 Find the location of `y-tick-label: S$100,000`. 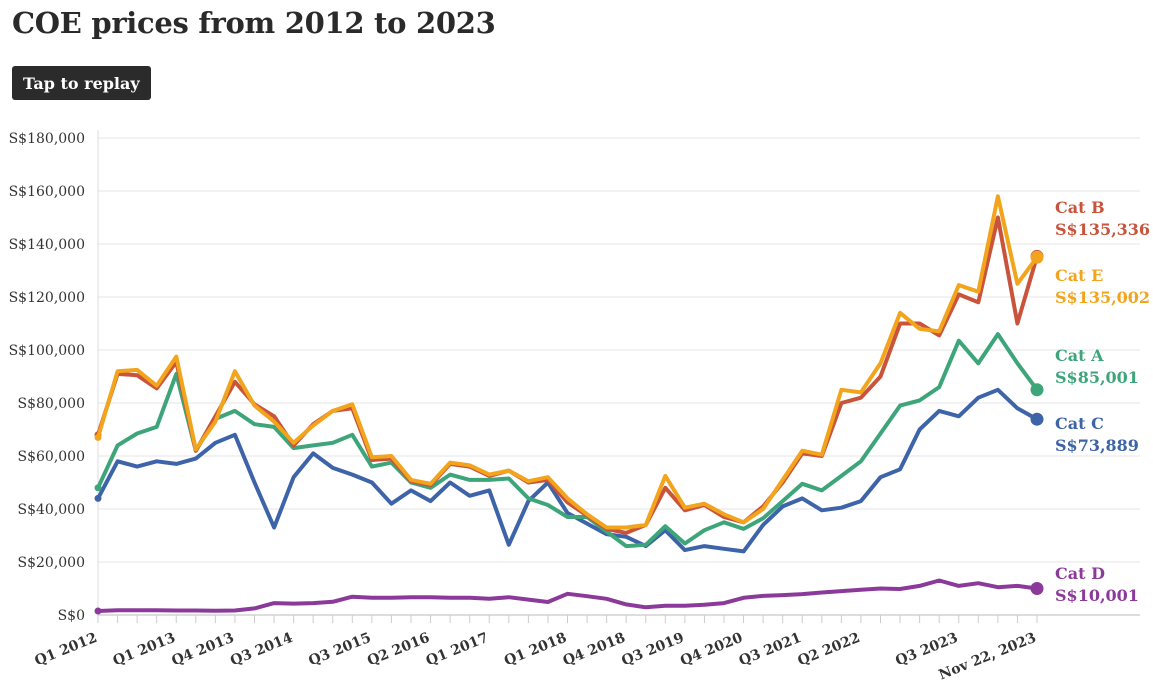

y-tick-label: S$100,000 is located at coordinates (47, 351).